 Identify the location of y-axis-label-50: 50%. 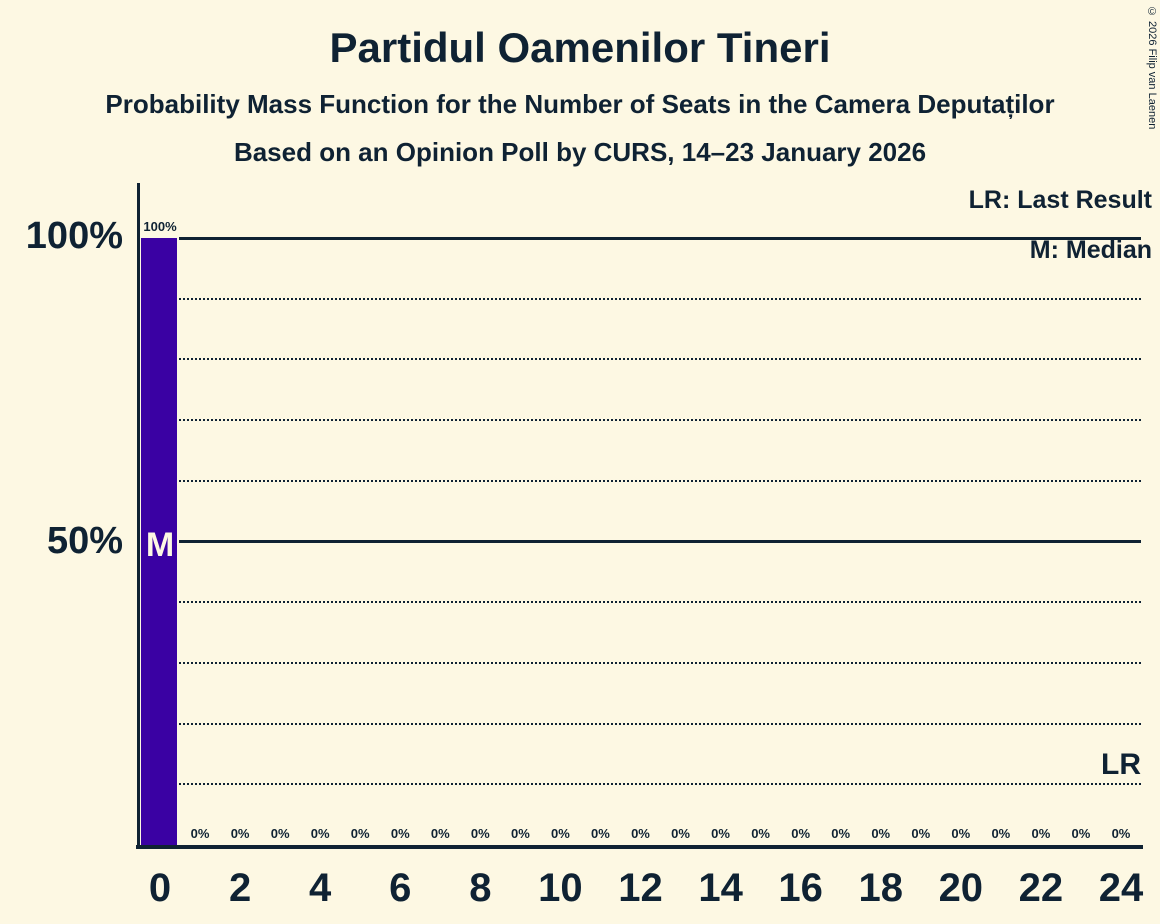
(84, 541).